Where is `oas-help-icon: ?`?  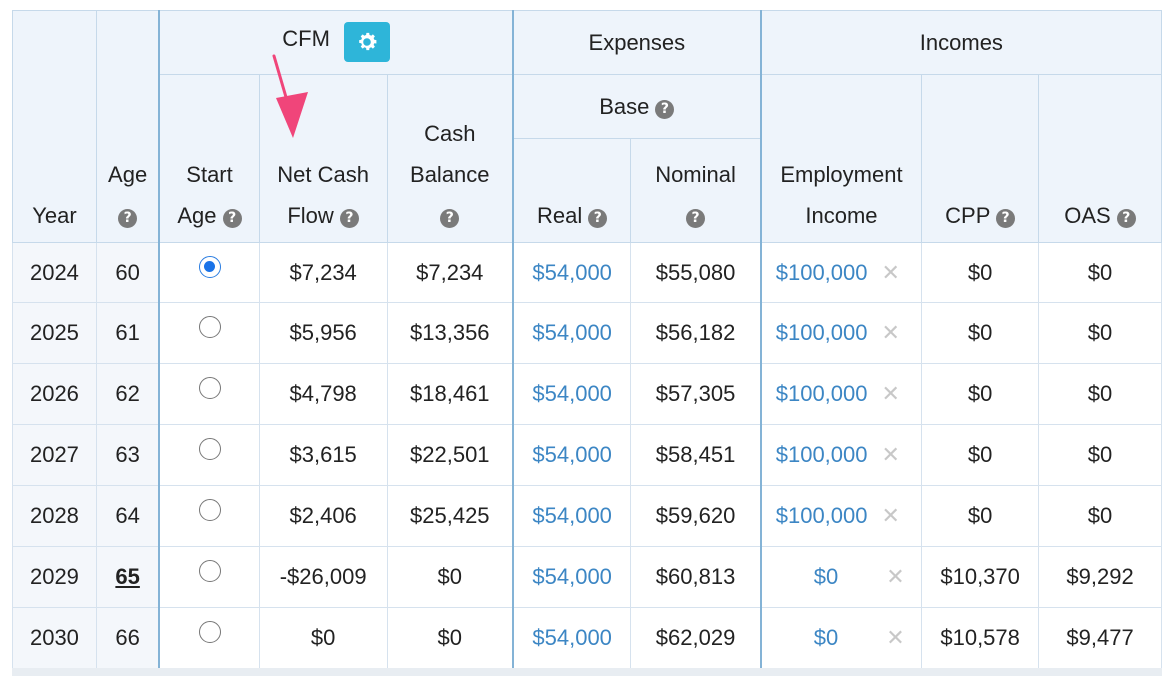
oas-help-icon: ? is located at coordinates (1126, 218).